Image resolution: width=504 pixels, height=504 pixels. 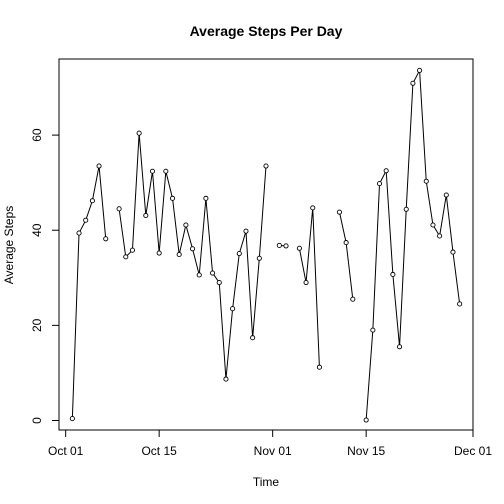 I want to click on y-tick-label: 40, so click(x=37, y=230).